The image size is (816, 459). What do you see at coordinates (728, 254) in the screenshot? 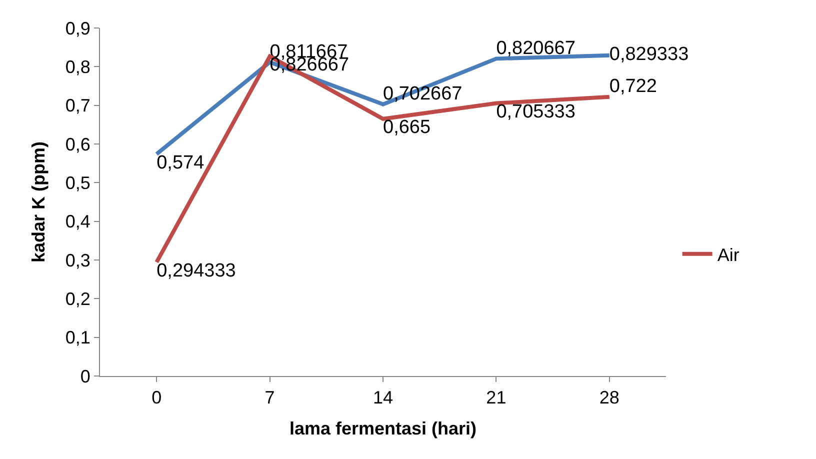
I see `legend-label: Air` at bounding box center [728, 254].